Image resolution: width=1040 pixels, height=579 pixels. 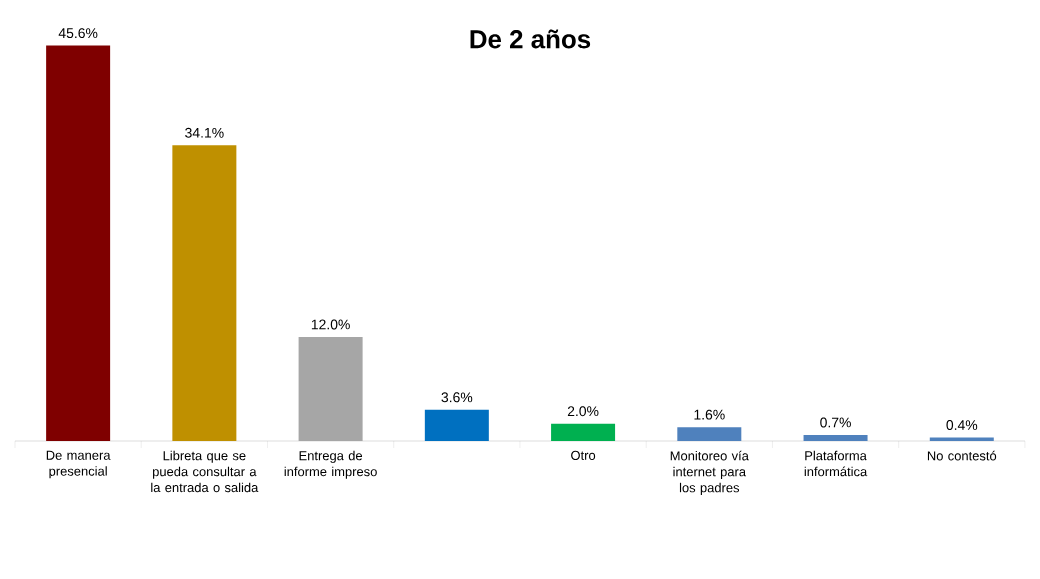 What do you see at coordinates (330, 464) in the screenshot?
I see `x-tick-label: Entrega de informe impreso` at bounding box center [330, 464].